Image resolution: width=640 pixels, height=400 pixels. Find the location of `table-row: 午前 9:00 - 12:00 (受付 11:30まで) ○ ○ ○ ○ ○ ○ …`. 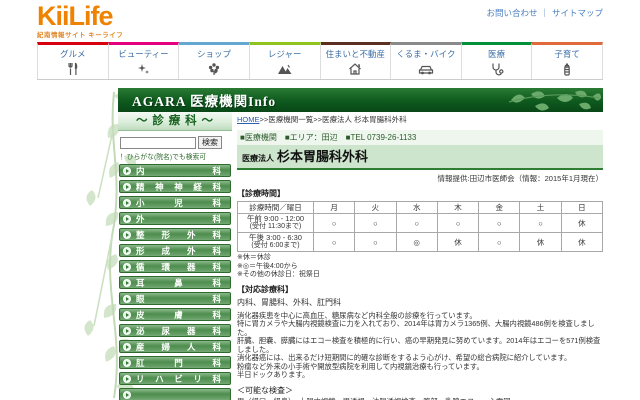

table-row: 午前 9:00 - 12:00 (受付 11:30まで) ○ ○ ○ ○ ○ ○ … is located at coordinates (420, 223).